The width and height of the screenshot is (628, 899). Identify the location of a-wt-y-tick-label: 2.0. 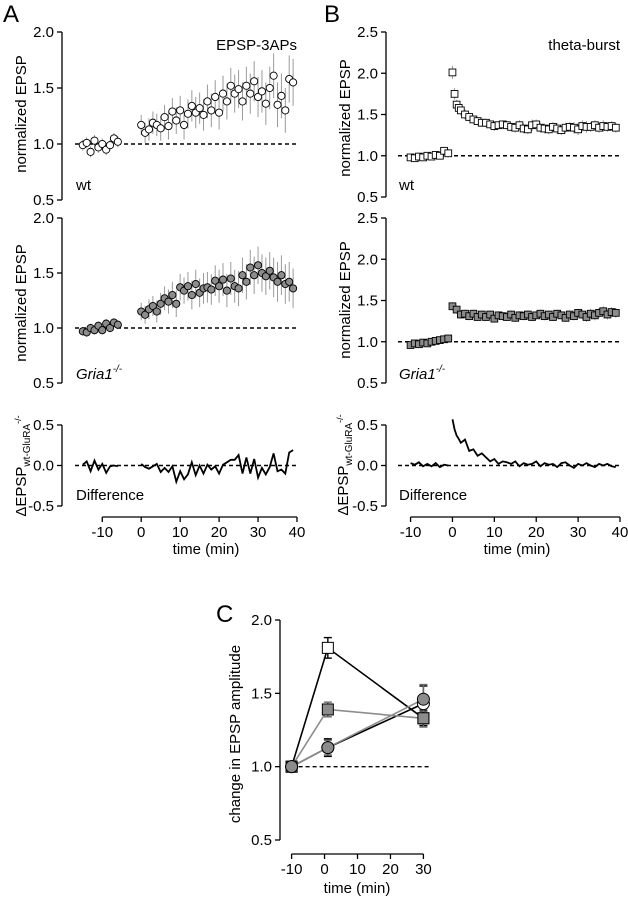
(43, 32).